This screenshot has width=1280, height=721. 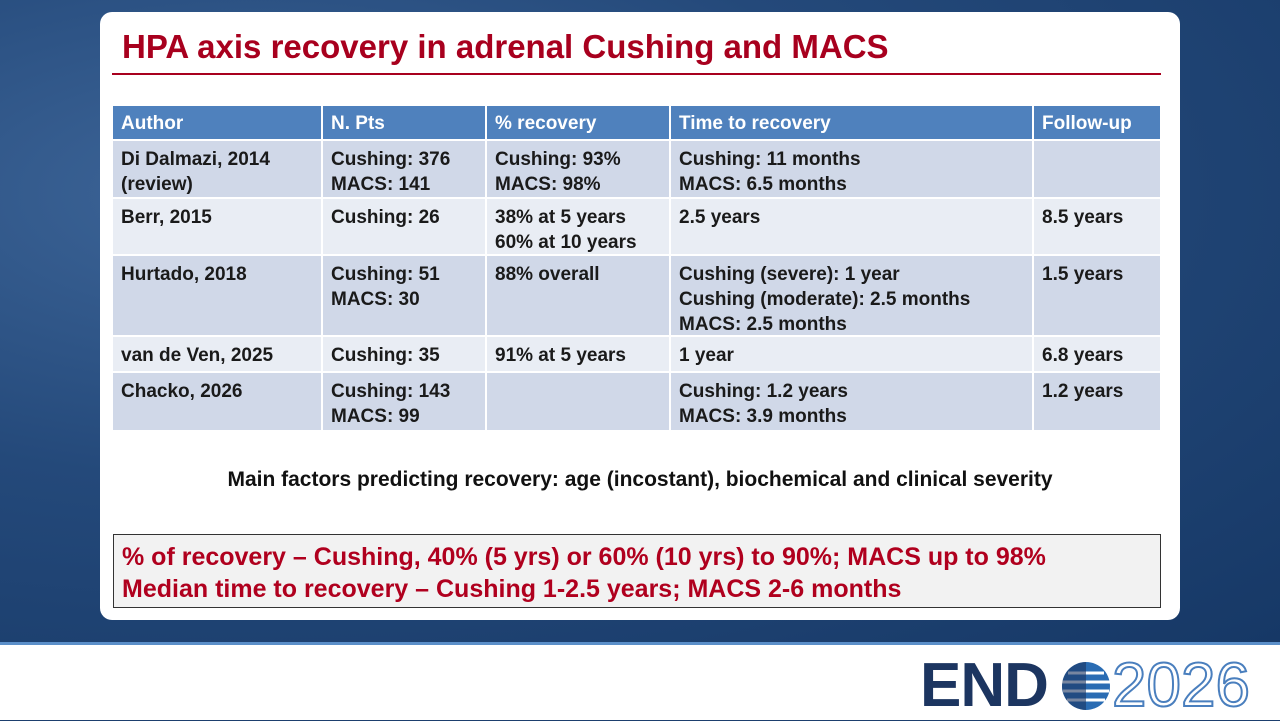 I want to click on table-cell: 91% at 5 years, so click(x=579, y=355).